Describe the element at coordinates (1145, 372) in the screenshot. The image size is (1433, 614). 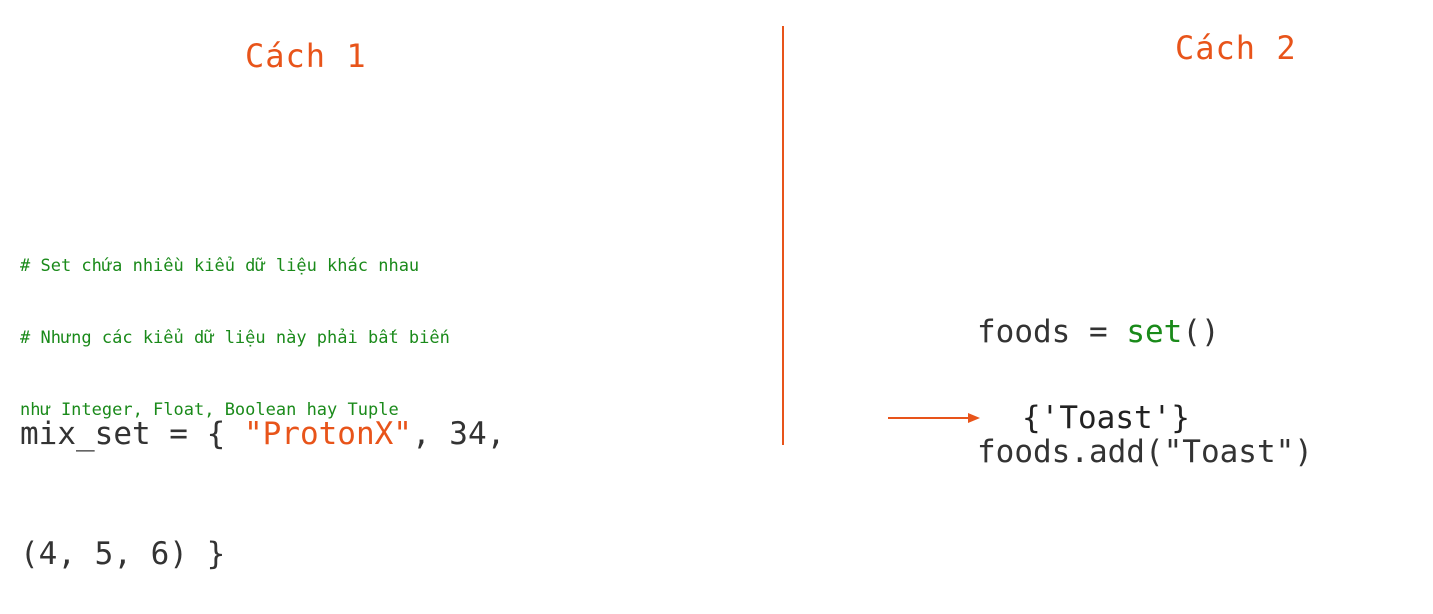
I see `code-block-method-2: foods = set() foods.add("Toast")` at that location.